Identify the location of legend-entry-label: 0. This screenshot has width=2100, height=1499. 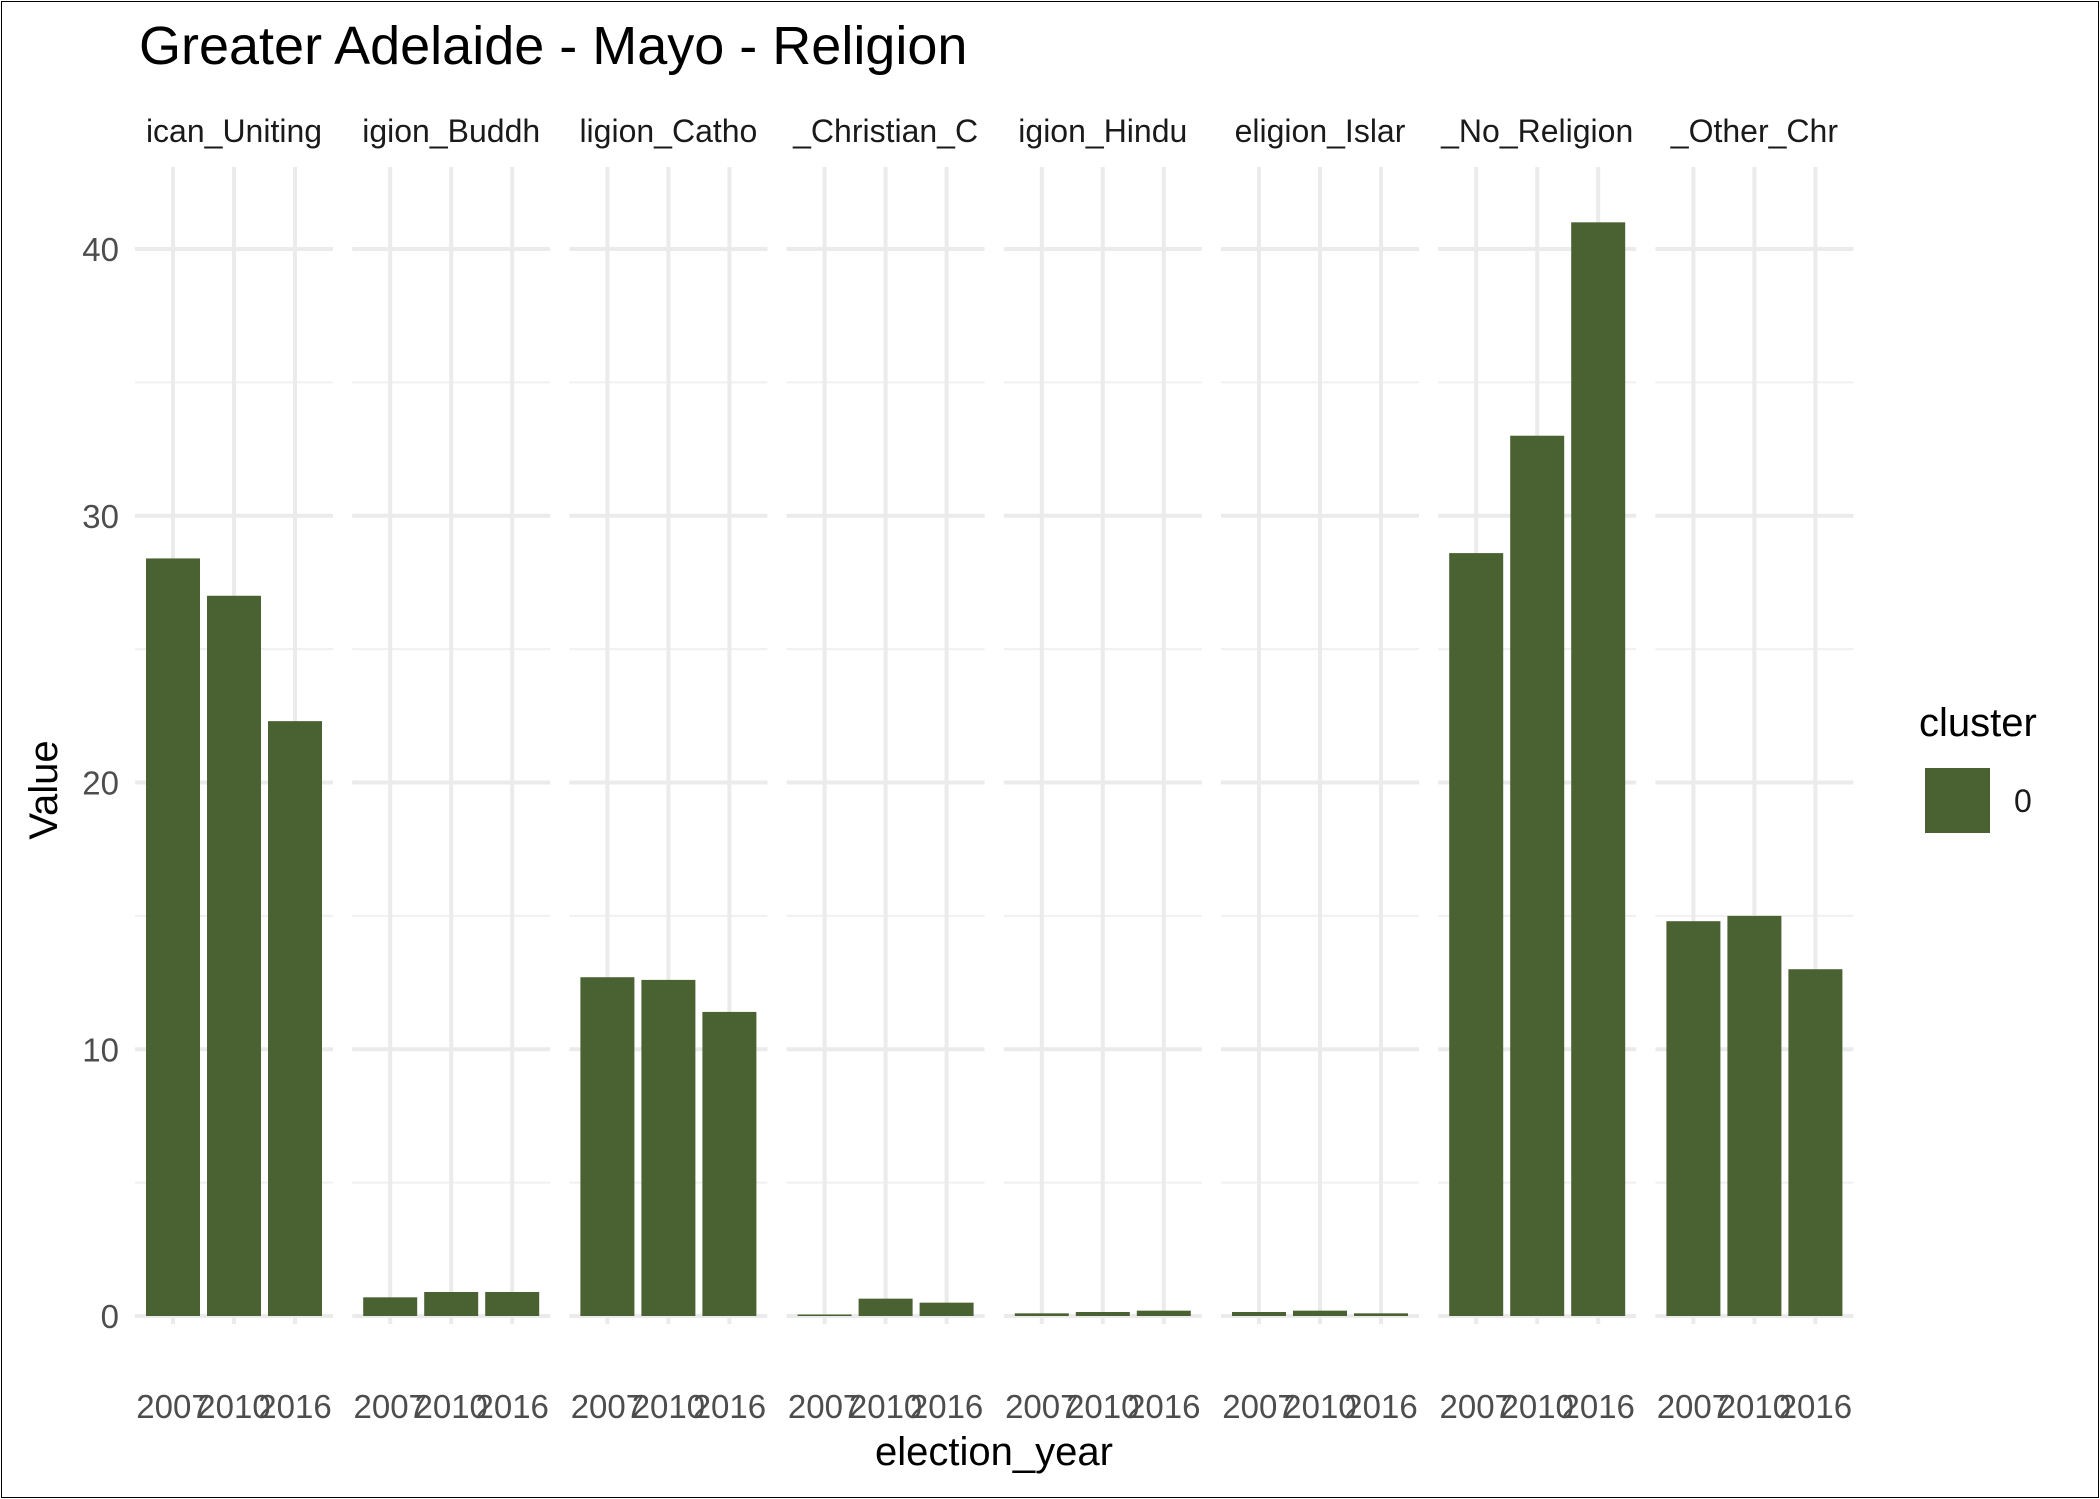
(2023, 801).